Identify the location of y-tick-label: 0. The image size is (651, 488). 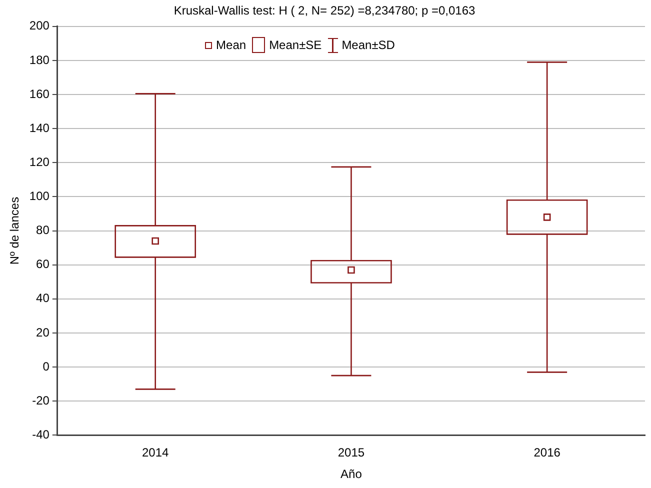
(46, 366).